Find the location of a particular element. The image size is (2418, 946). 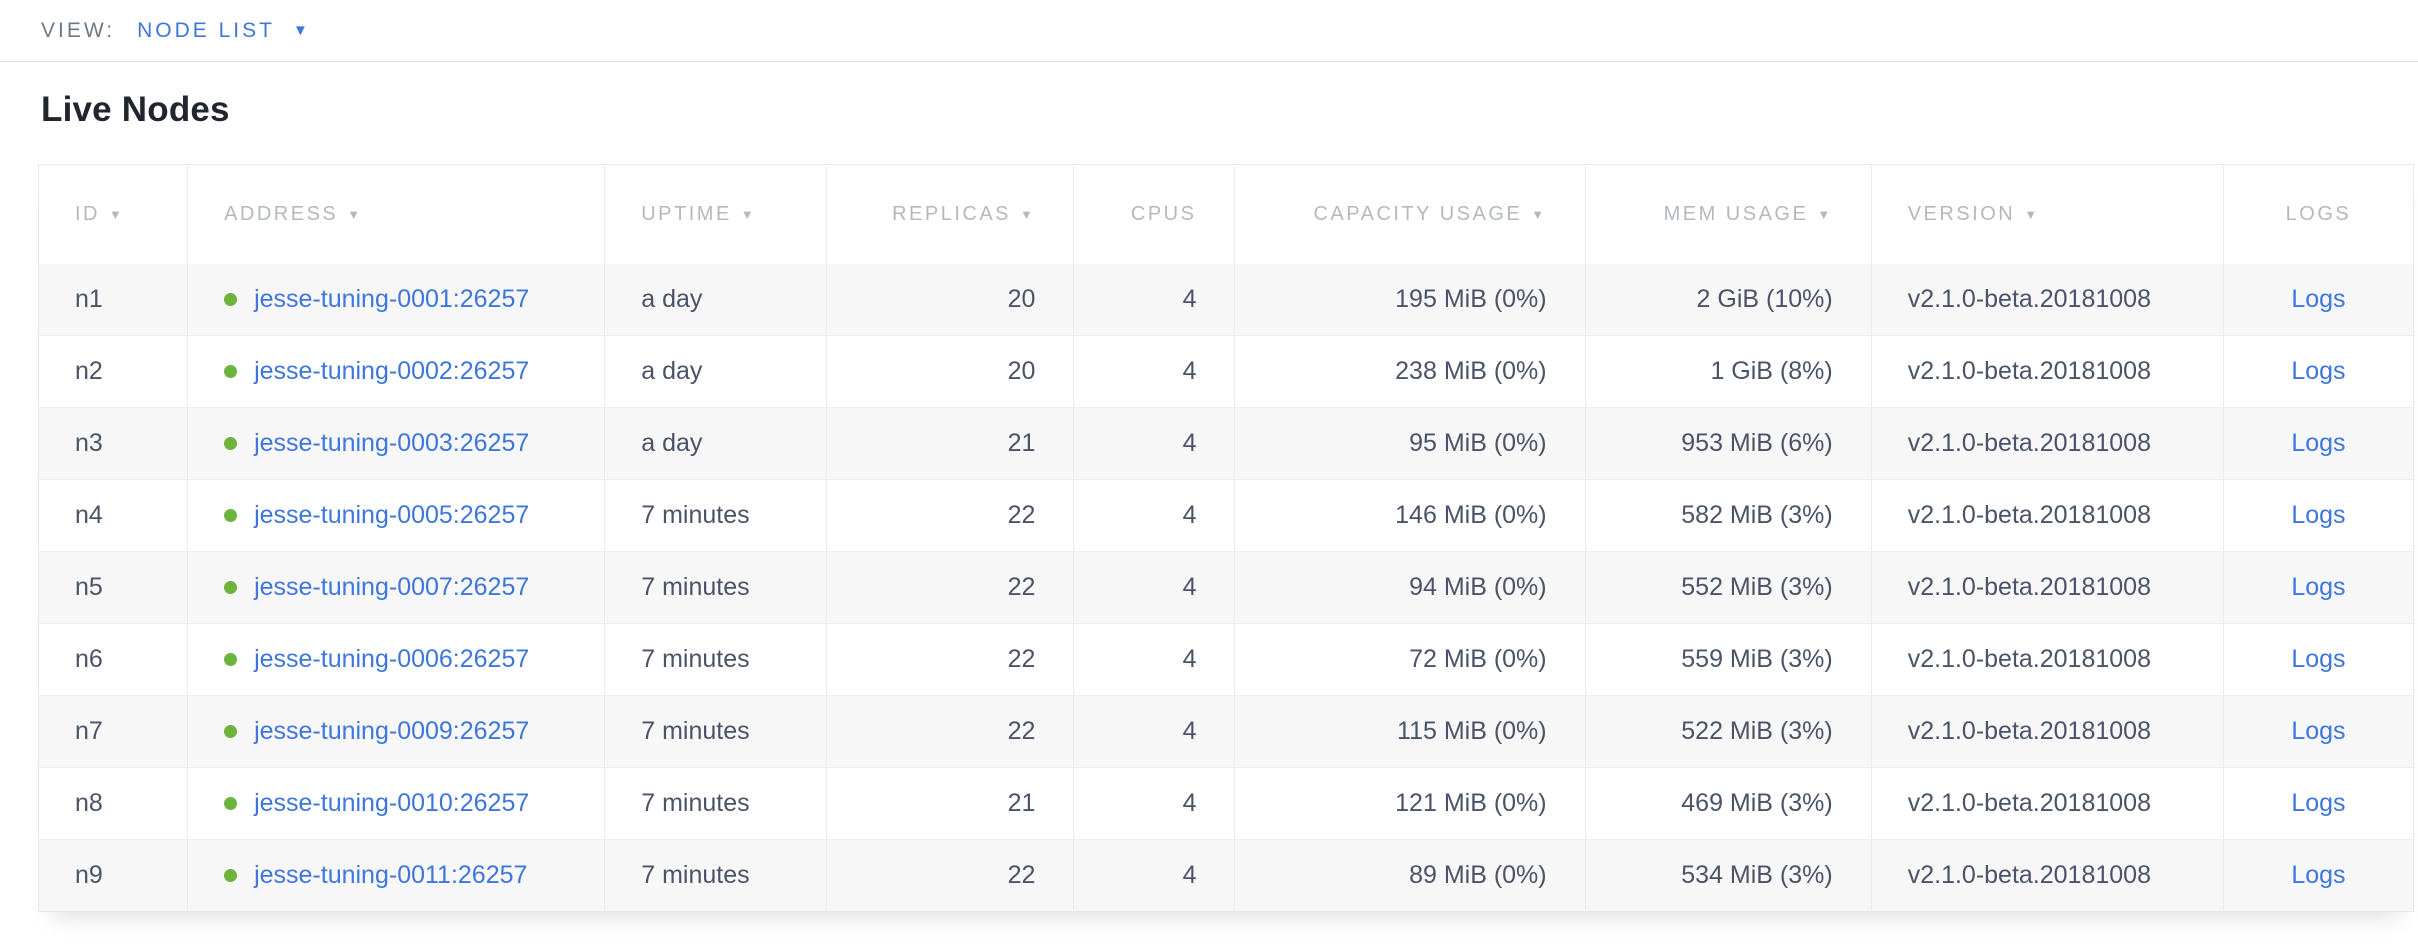

cell-text: 552 MiB (3%) is located at coordinates (1757, 587).